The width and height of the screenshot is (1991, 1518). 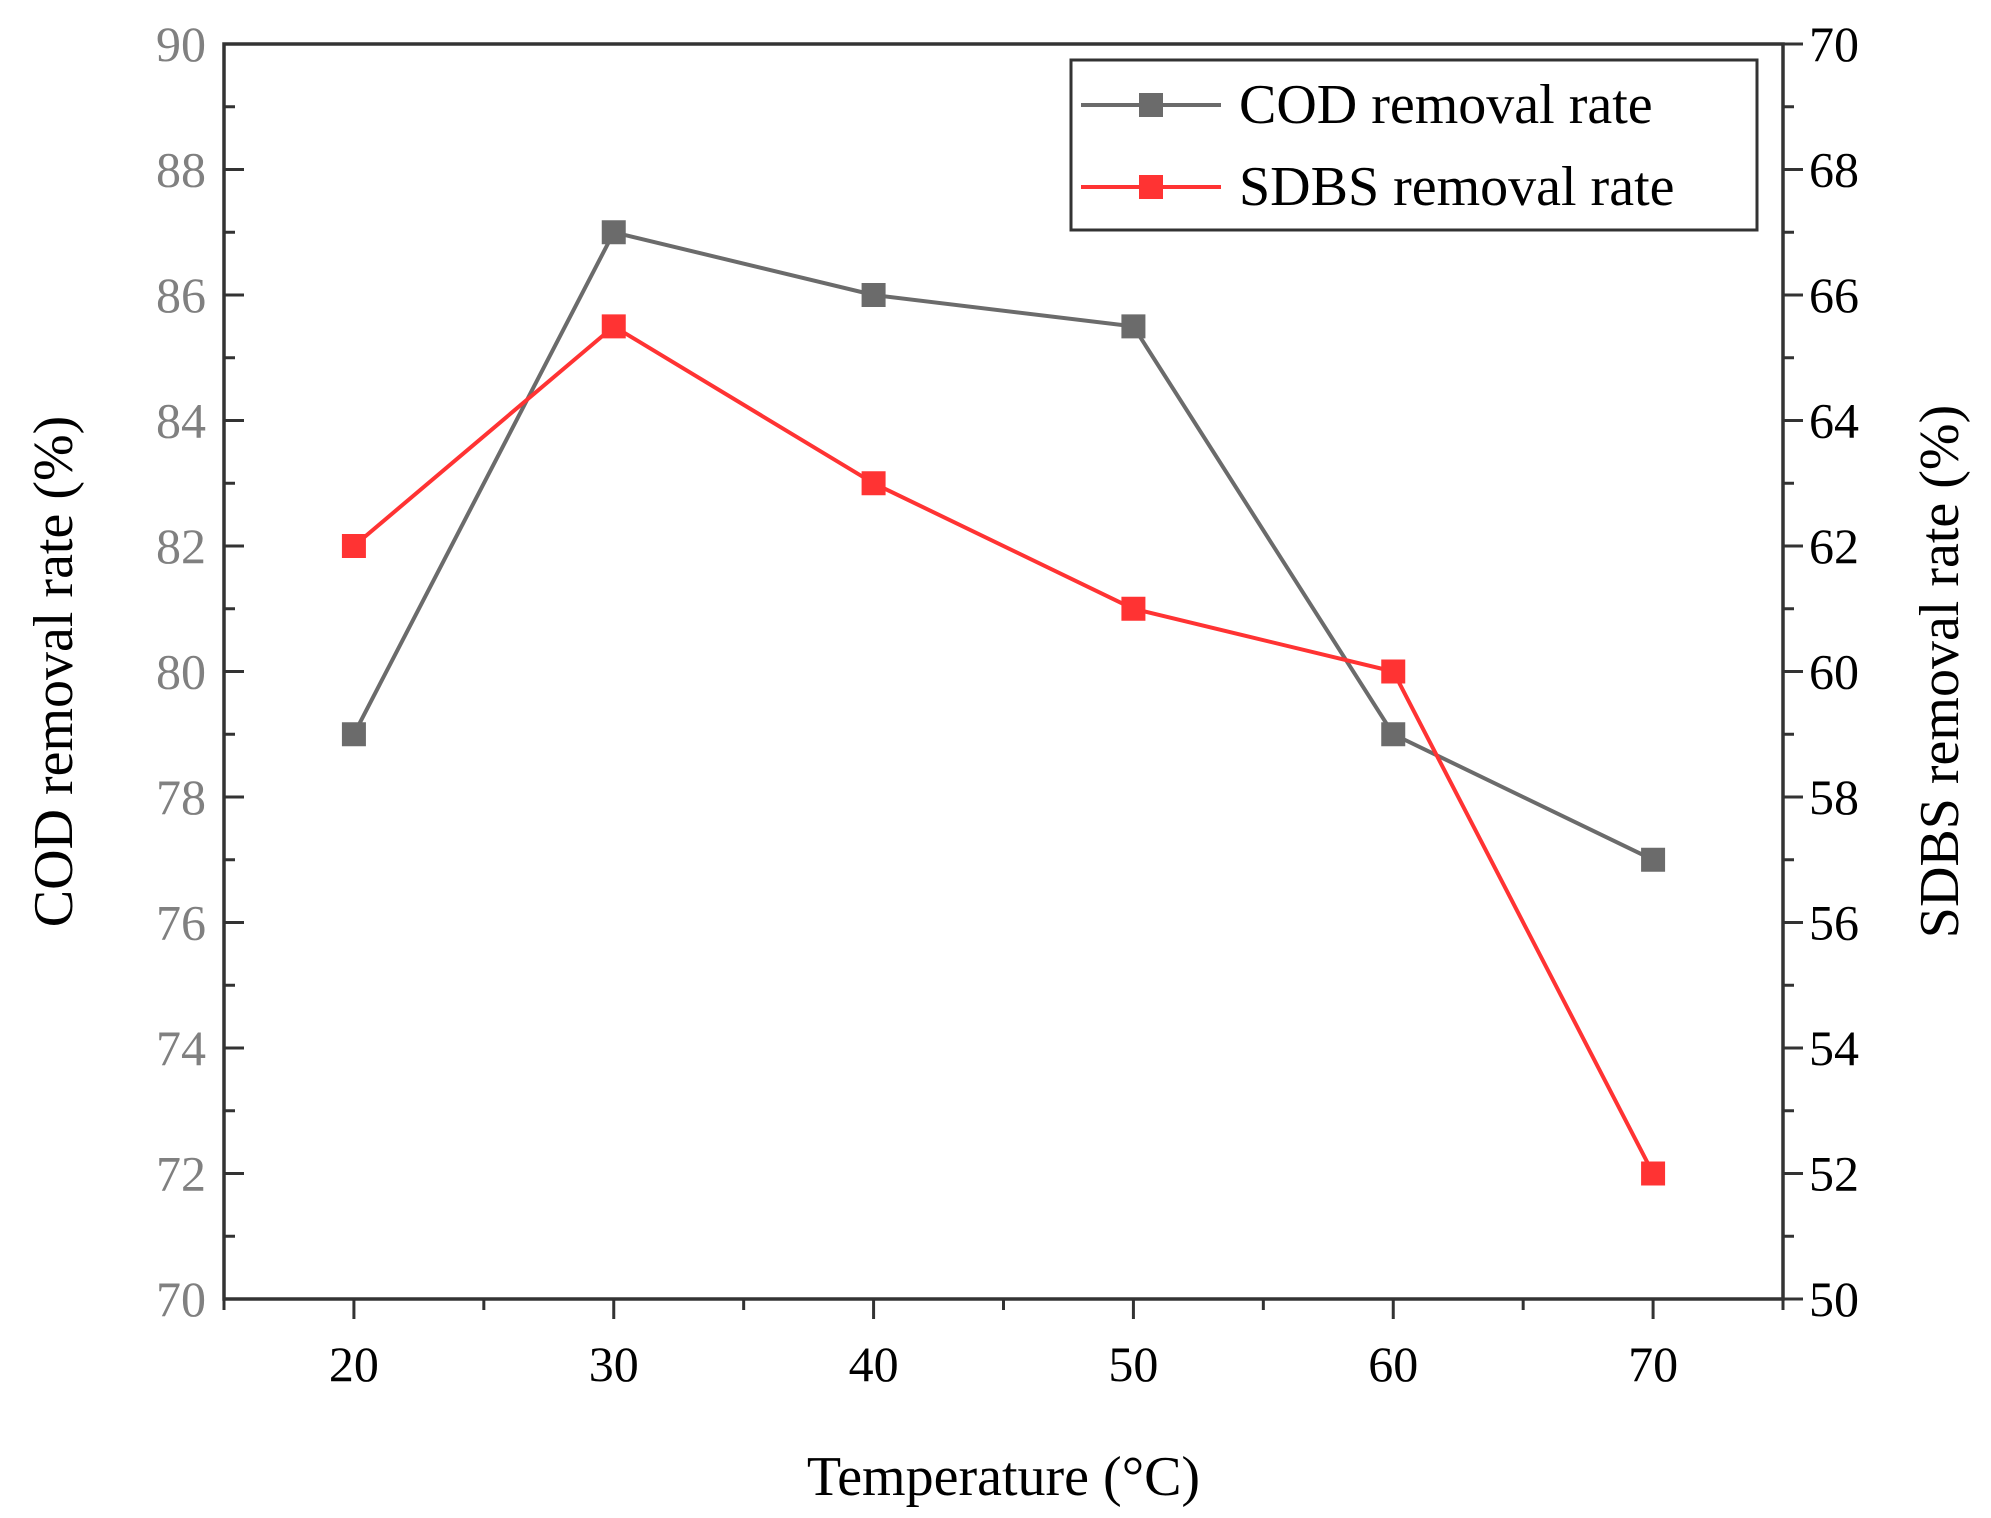 What do you see at coordinates (1940, 671) in the screenshot?
I see `right-y-axis-title: SDBS removal rate (%)` at bounding box center [1940, 671].